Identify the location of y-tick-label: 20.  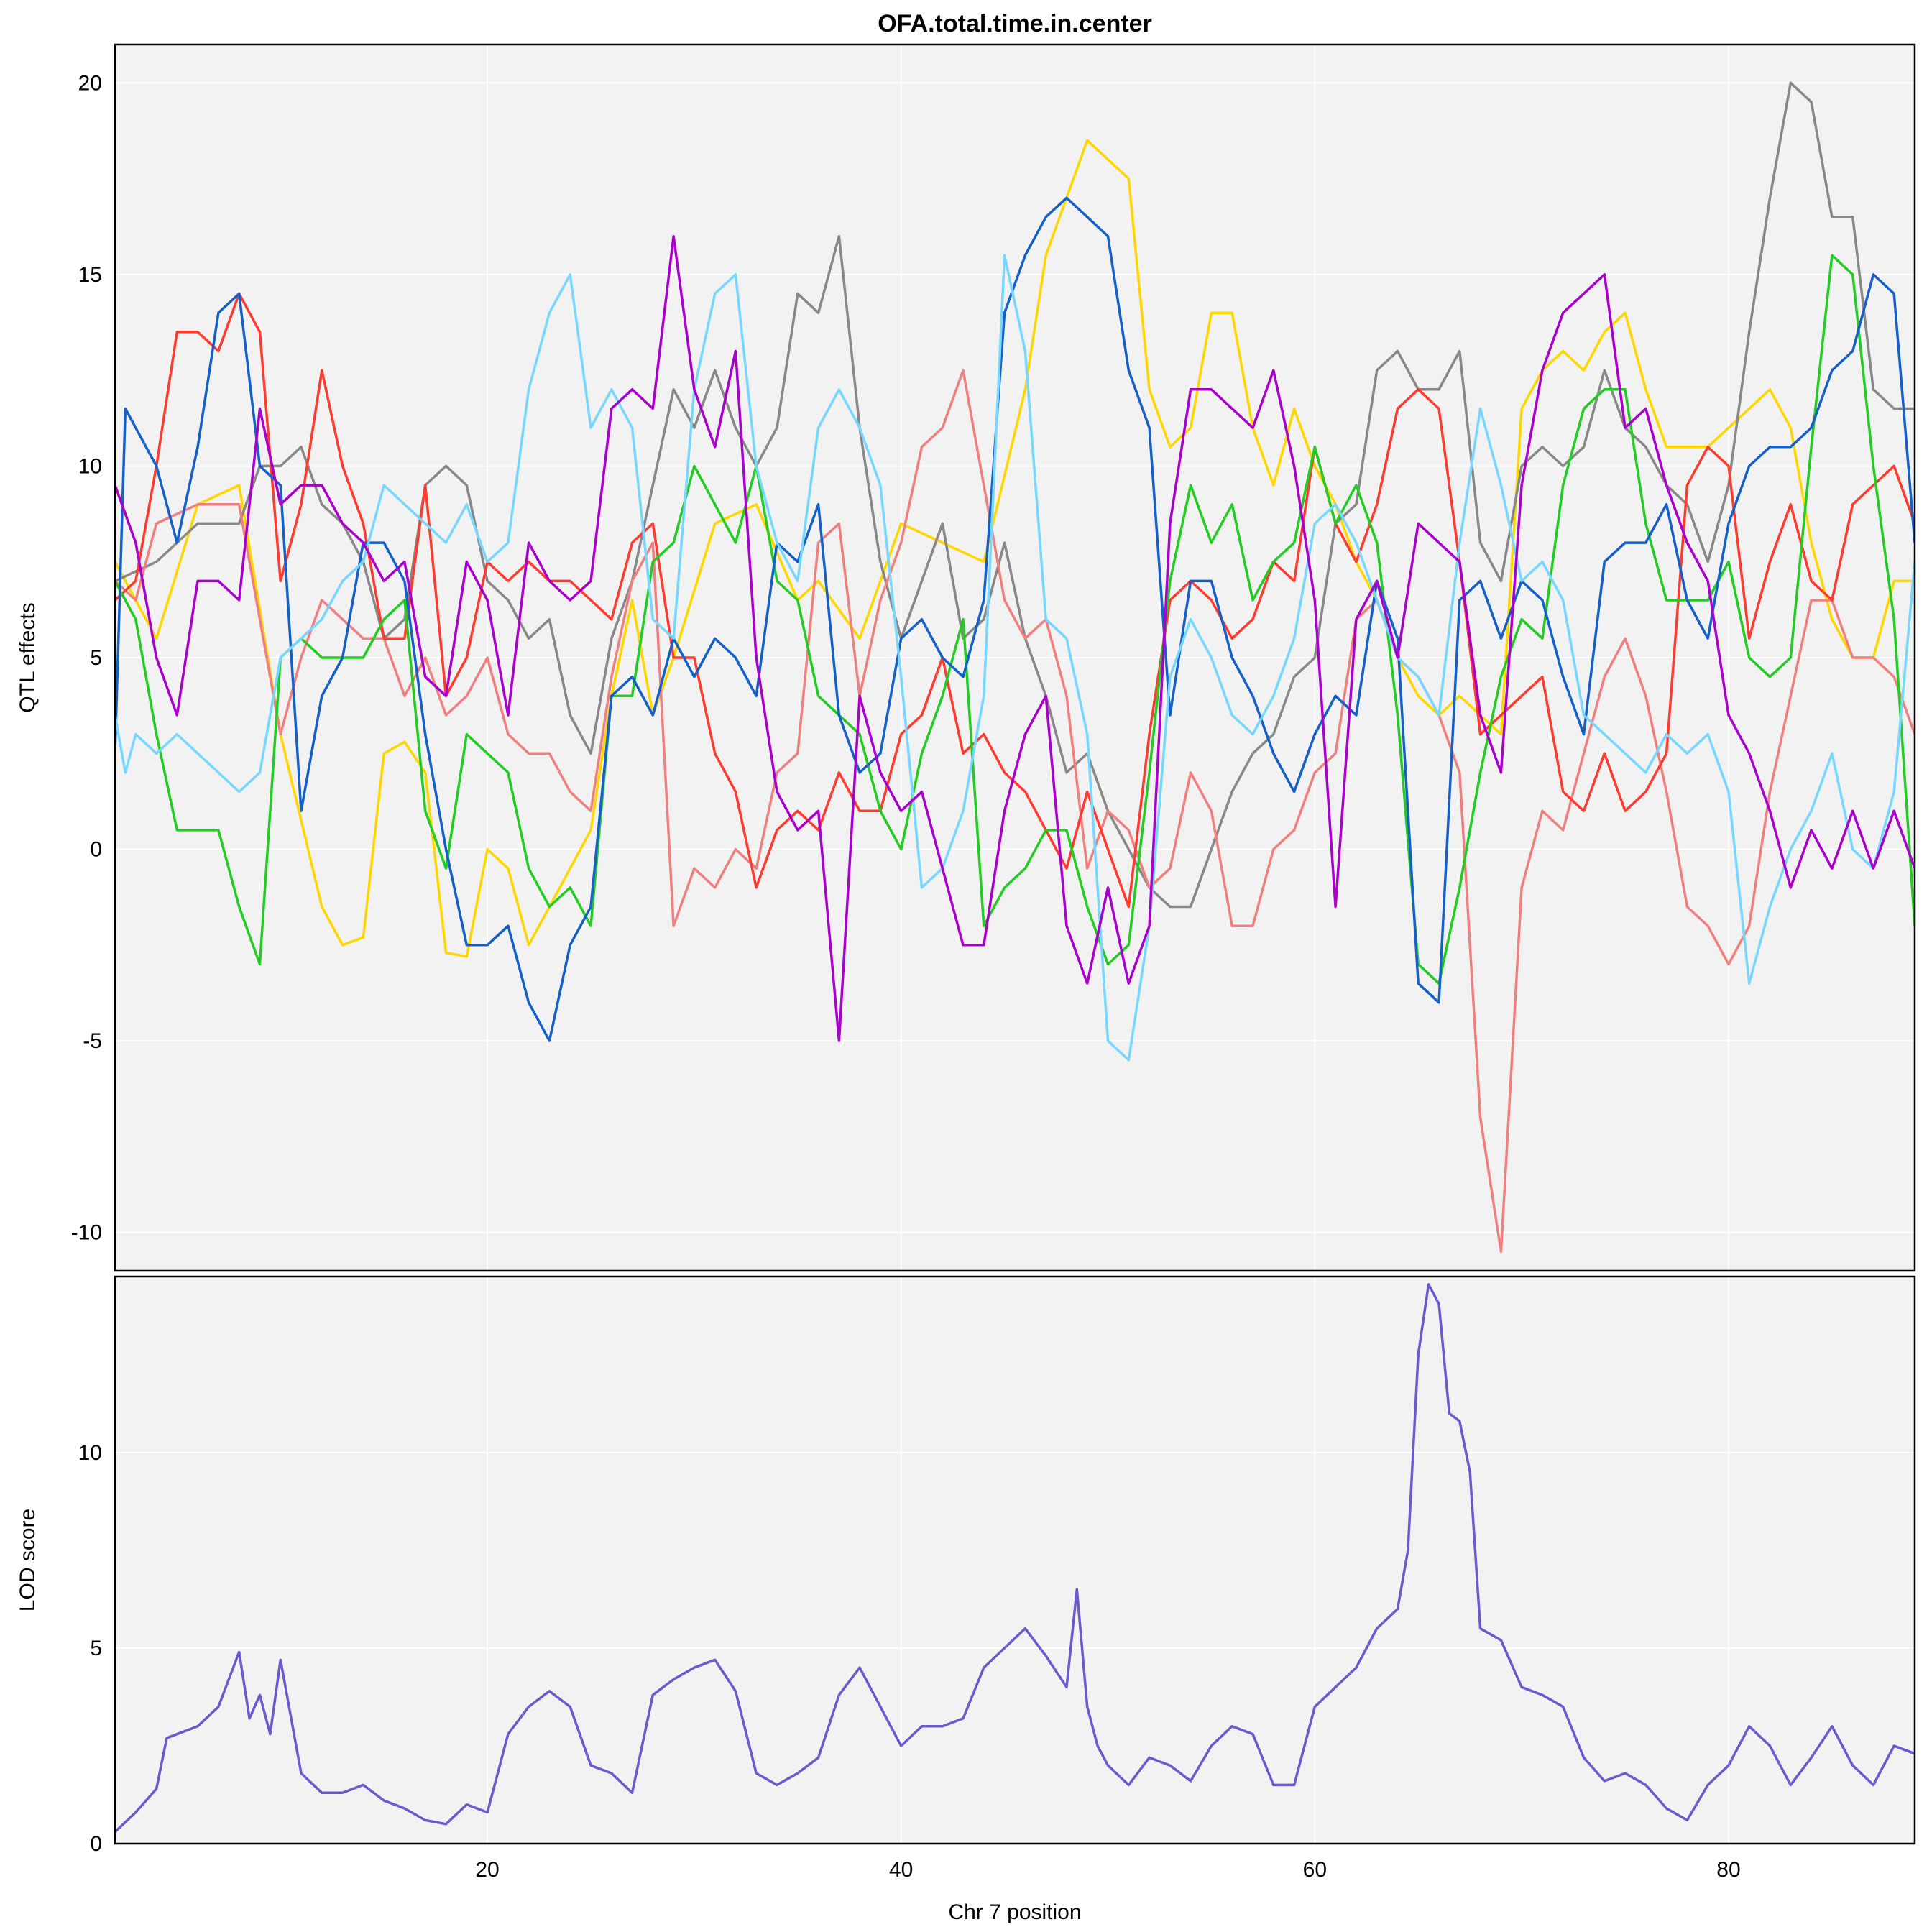
(90, 83).